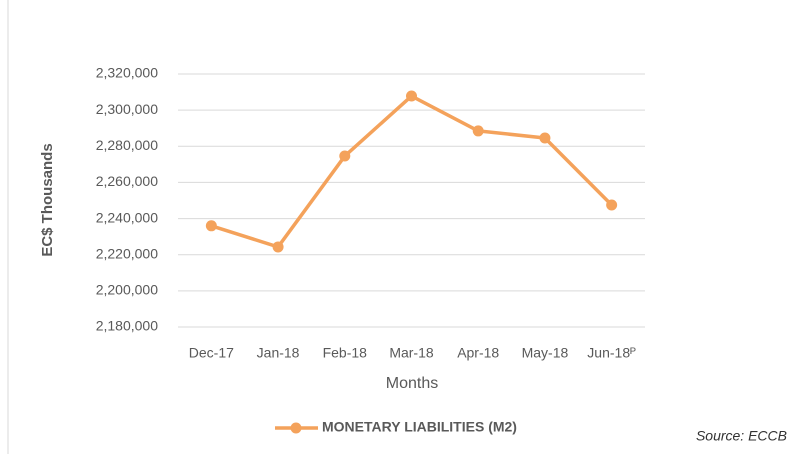  What do you see at coordinates (47, 199) in the screenshot?
I see `y-axis-title: EC$ Thousands` at bounding box center [47, 199].